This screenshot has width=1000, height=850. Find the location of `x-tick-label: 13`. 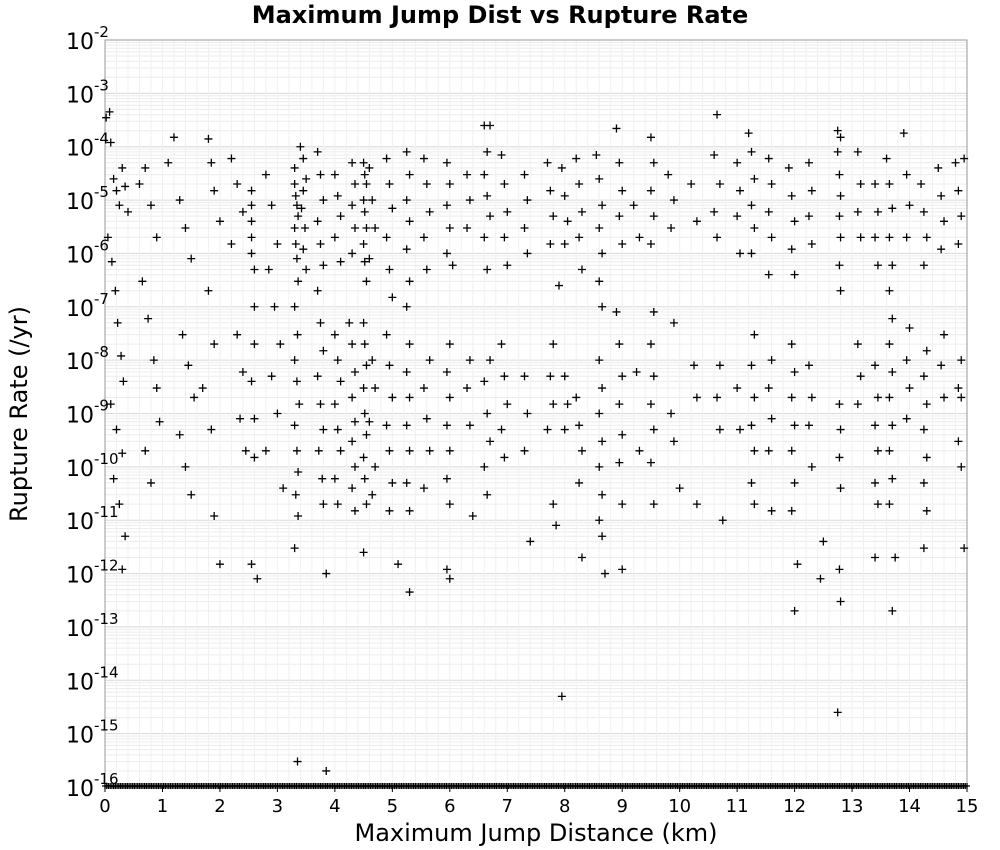

x-tick-label: 13 is located at coordinates (852, 806).